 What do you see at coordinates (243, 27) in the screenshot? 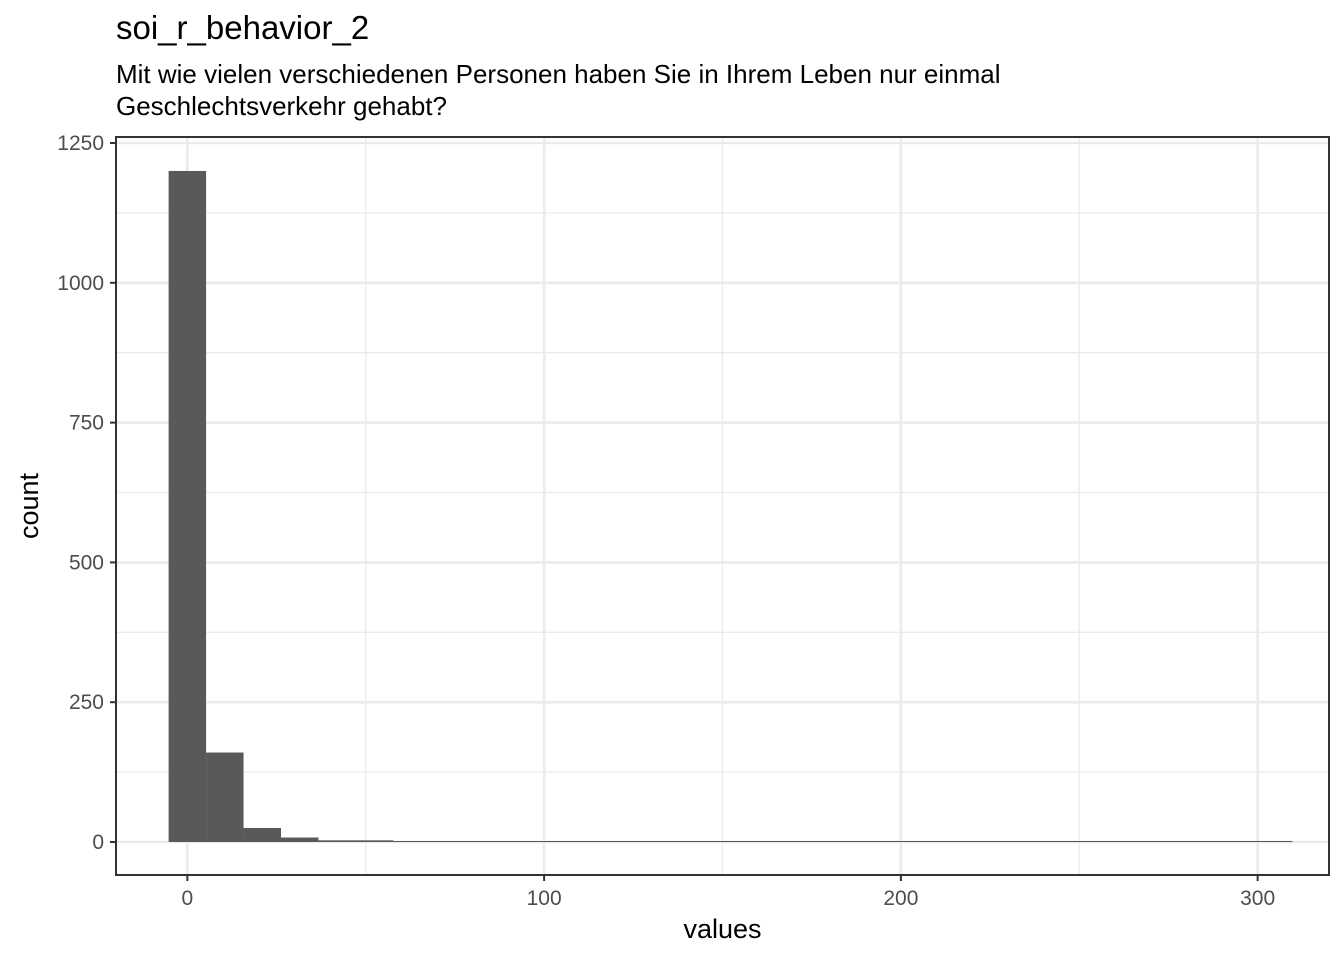
I see `chart-title: soi_r_behavior_2` at bounding box center [243, 27].